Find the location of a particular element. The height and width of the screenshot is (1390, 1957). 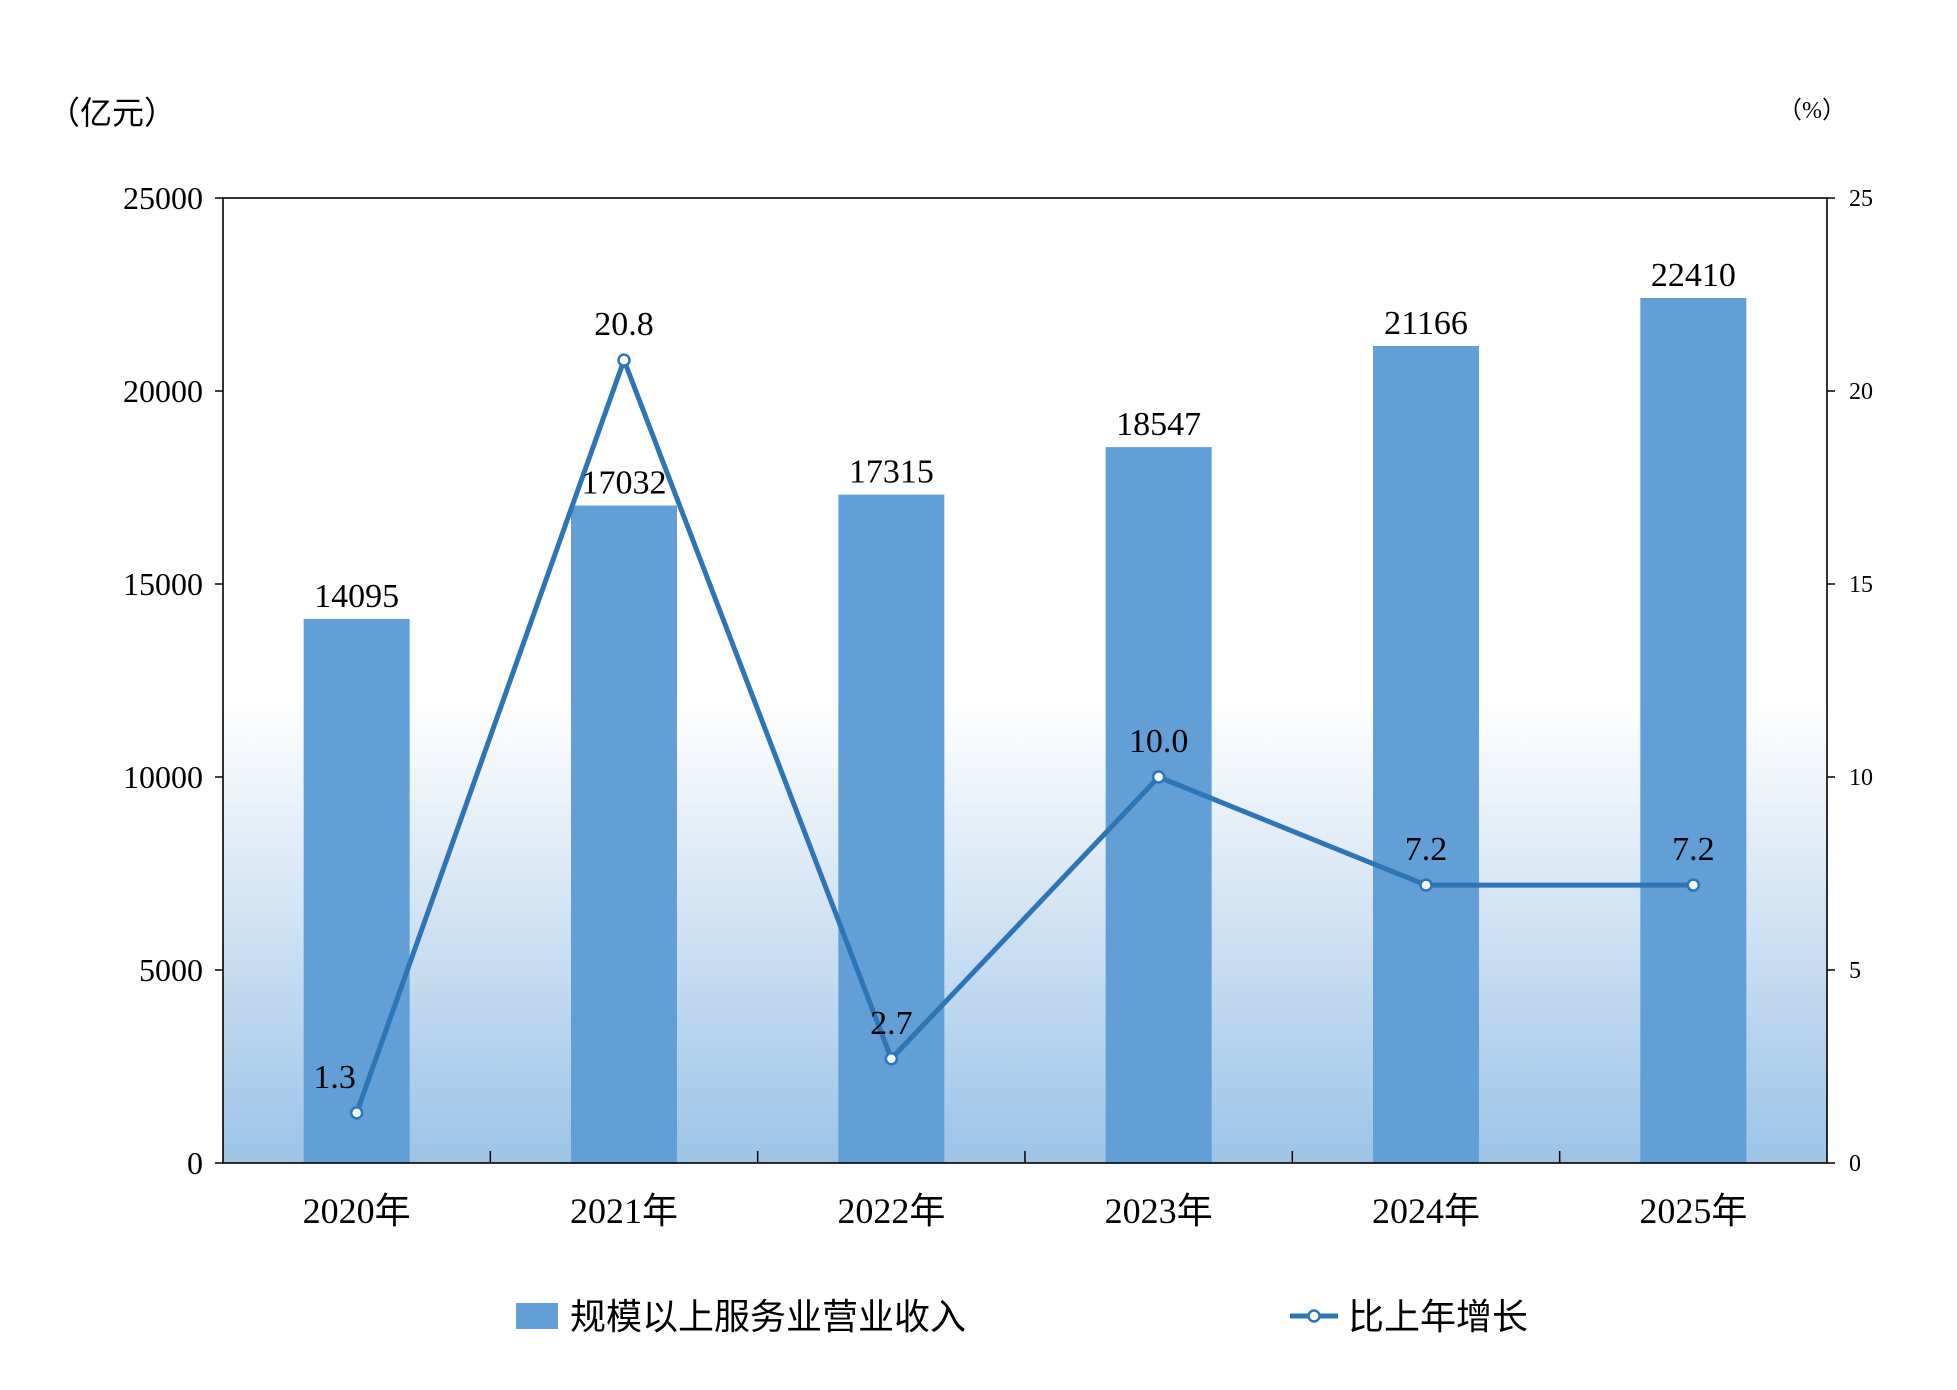

bar-2025年 is located at coordinates (1693, 730).